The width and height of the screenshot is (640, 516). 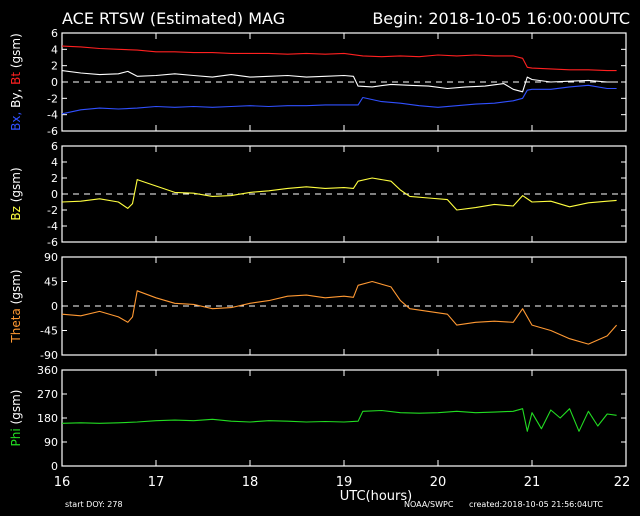 What do you see at coordinates (47, 370) in the screenshot?
I see `y-tick-label: 360` at bounding box center [47, 370].